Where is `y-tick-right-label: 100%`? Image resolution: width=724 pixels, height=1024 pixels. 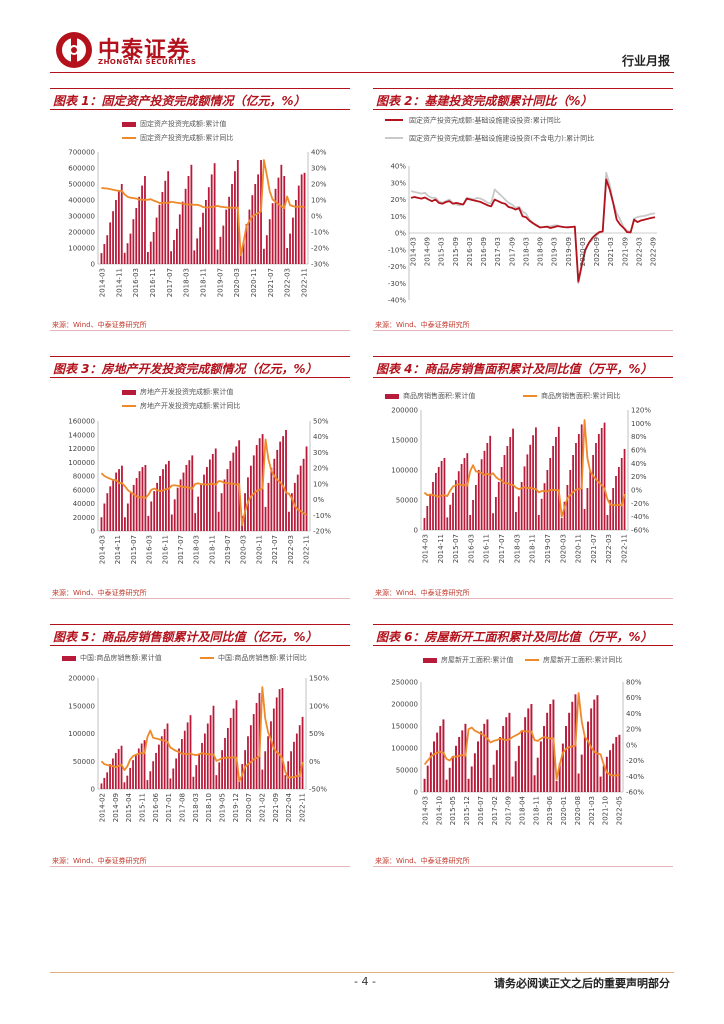
y-tick-right-label: 100% is located at coordinates (319, 706).